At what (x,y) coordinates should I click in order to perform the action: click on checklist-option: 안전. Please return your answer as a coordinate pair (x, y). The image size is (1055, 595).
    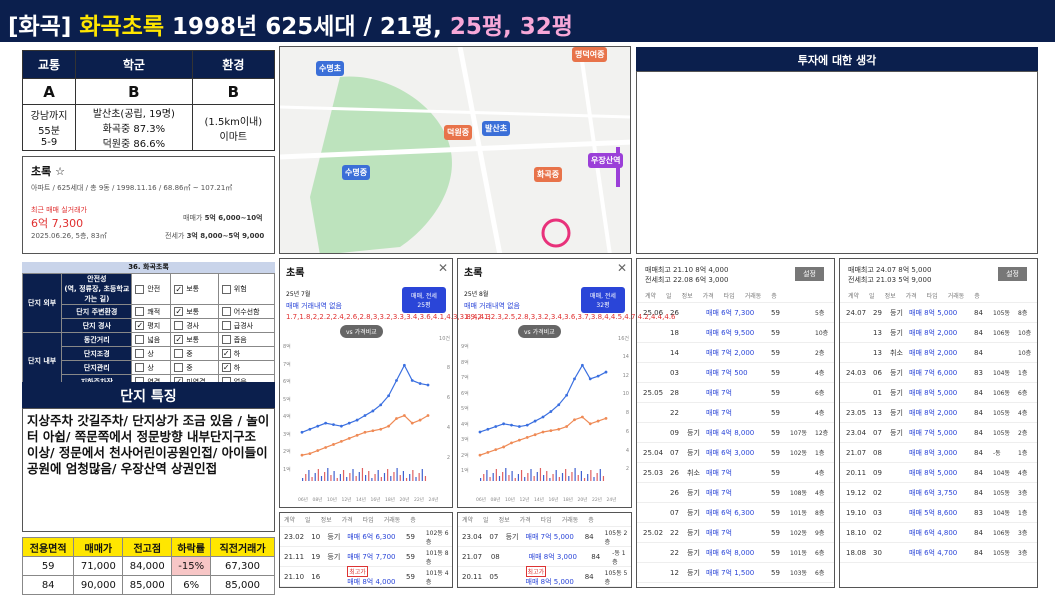
    Looking at the image, I should click on (151, 289).